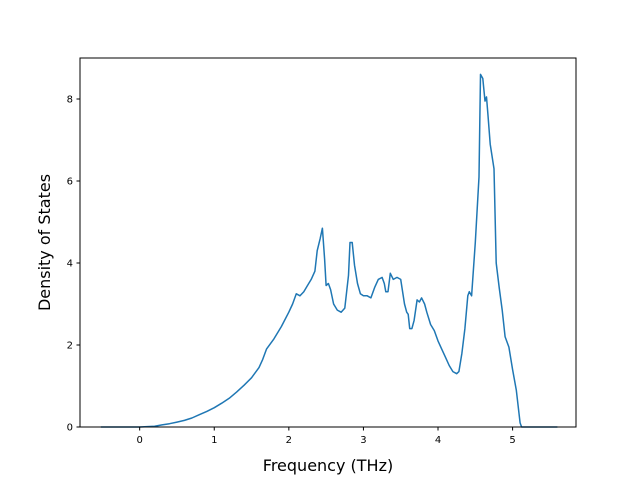  Describe the element at coordinates (70, 346) in the screenshot. I see `y-tick-label: 2` at that location.